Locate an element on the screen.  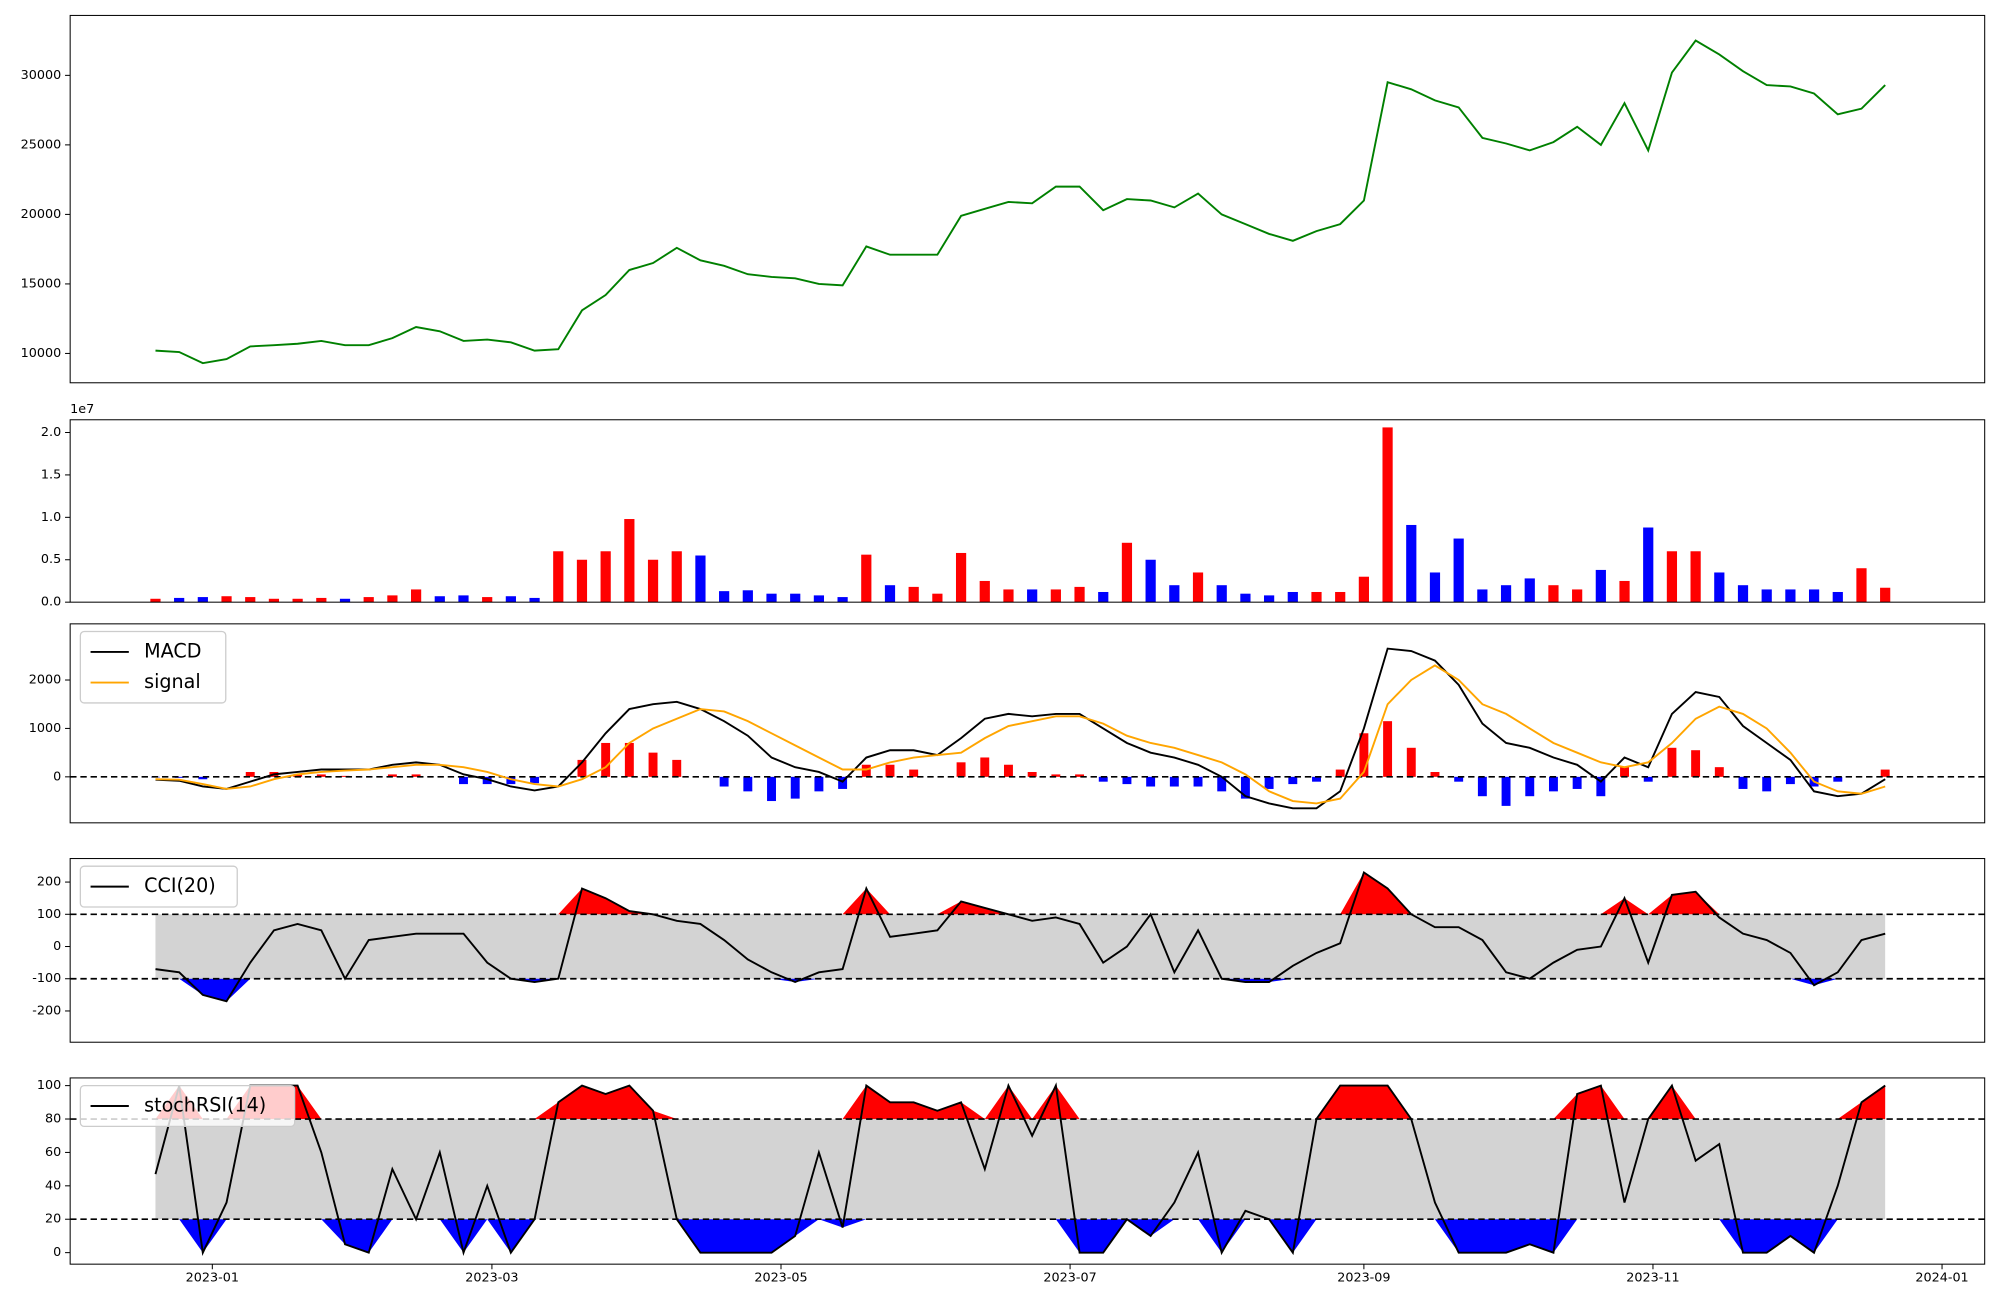
series-line is located at coordinates (1020, 734).